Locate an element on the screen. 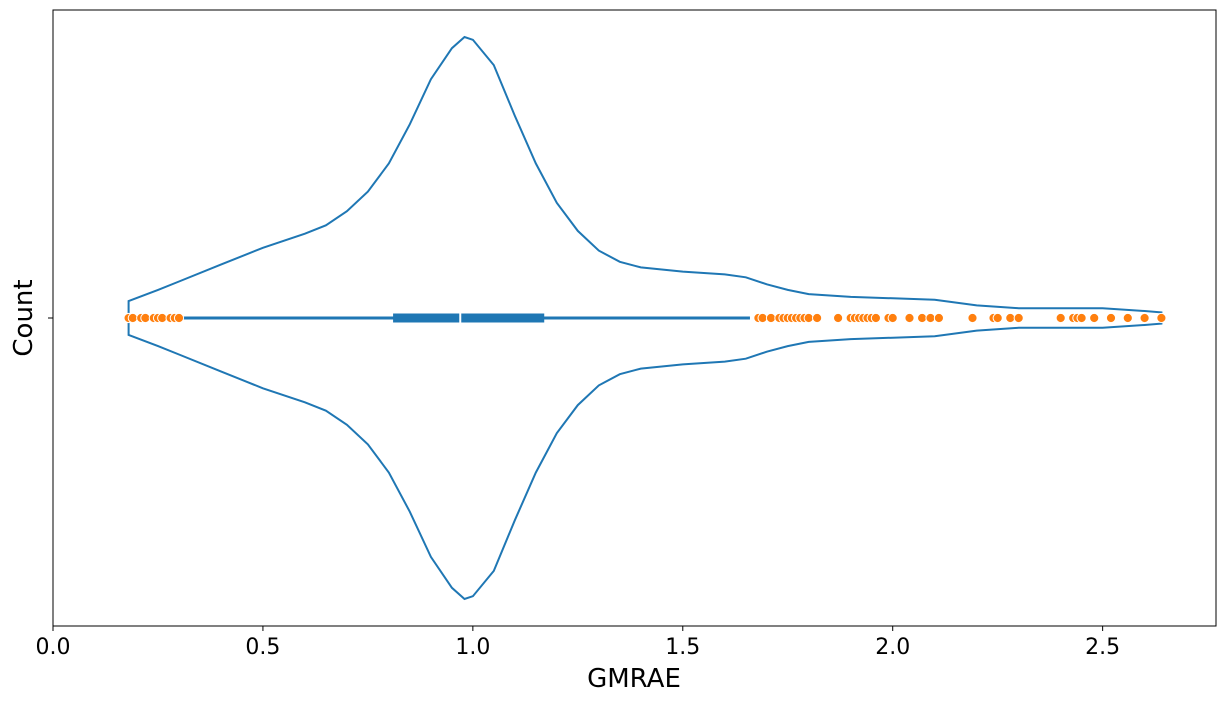 The height and width of the screenshot is (703, 1225). x-axis-ticks: 0.0 0.5 1.0 1.5 2.0 2.5 is located at coordinates (578, 643).